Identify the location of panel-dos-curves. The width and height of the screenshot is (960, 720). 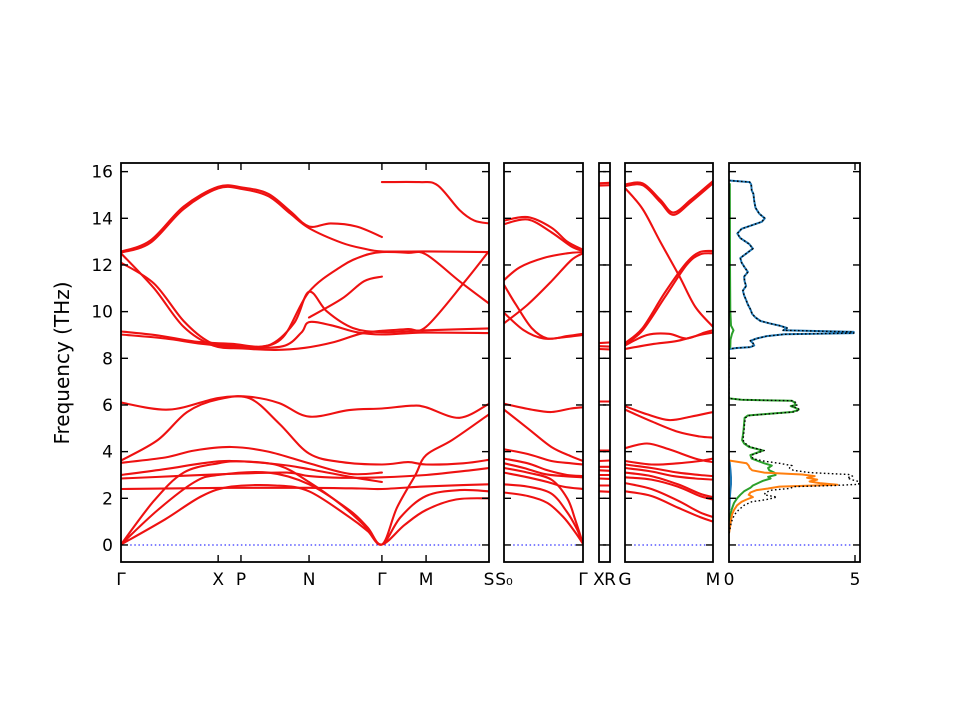
(794, 362).